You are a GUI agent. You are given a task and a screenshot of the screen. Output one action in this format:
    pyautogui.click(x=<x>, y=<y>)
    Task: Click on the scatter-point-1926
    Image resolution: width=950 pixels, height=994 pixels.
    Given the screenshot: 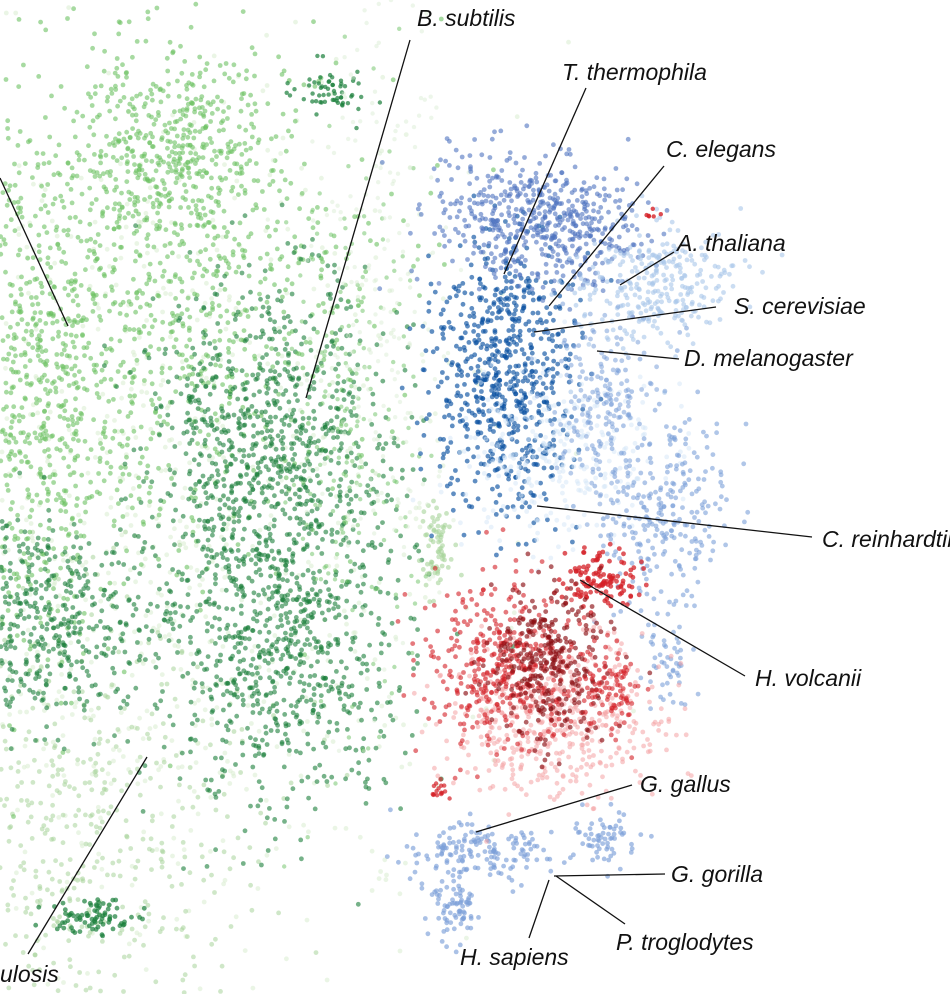 What is the action you would take?
    pyautogui.click(x=285, y=180)
    